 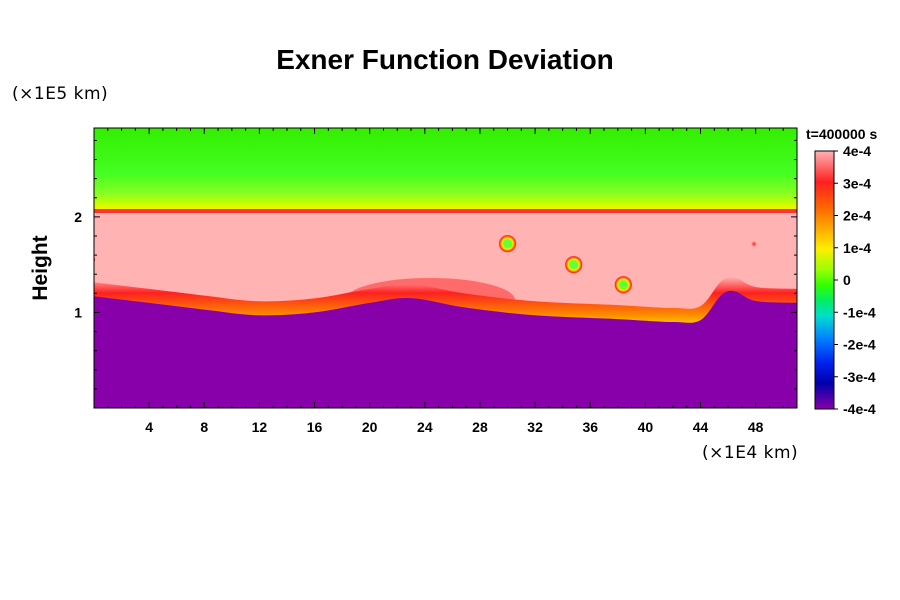 What do you see at coordinates (445, 169) in the screenshot?
I see `upper-green-region` at bounding box center [445, 169].